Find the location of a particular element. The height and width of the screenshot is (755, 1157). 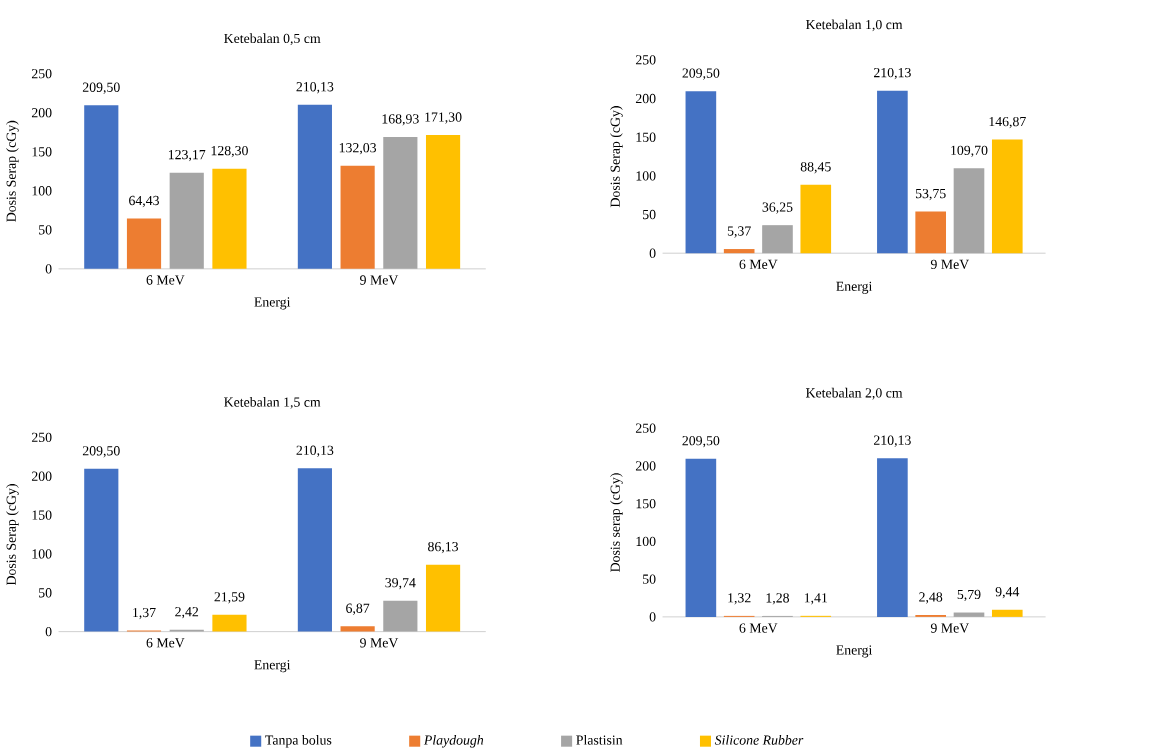

data-label: 1,28 is located at coordinates (778, 599).